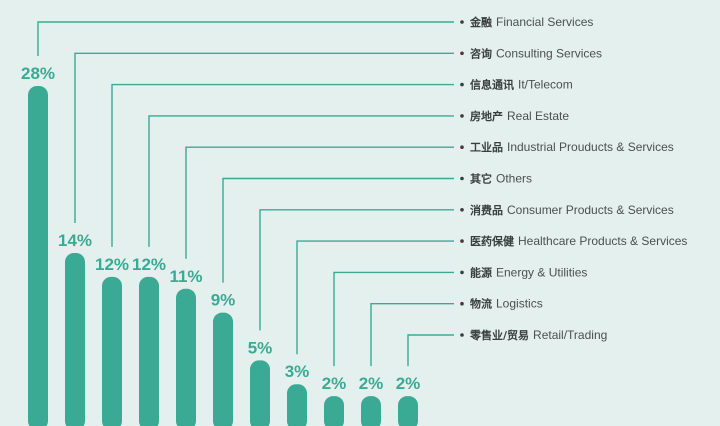 The image size is (720, 426). I want to click on legend-label-en: Retail/Trading, so click(570, 335).